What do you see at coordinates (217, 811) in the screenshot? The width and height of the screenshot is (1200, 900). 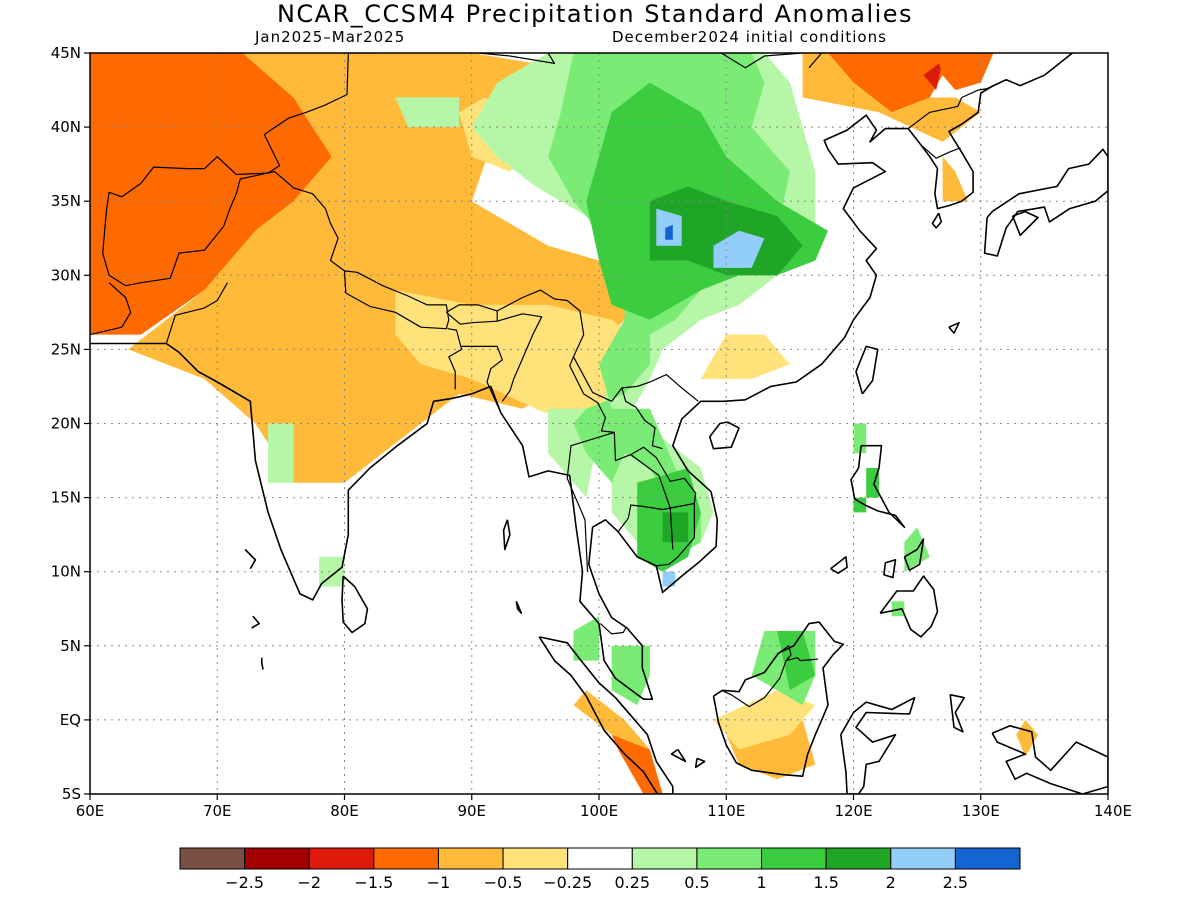 I see `lon-tick-label: 70E` at bounding box center [217, 811].